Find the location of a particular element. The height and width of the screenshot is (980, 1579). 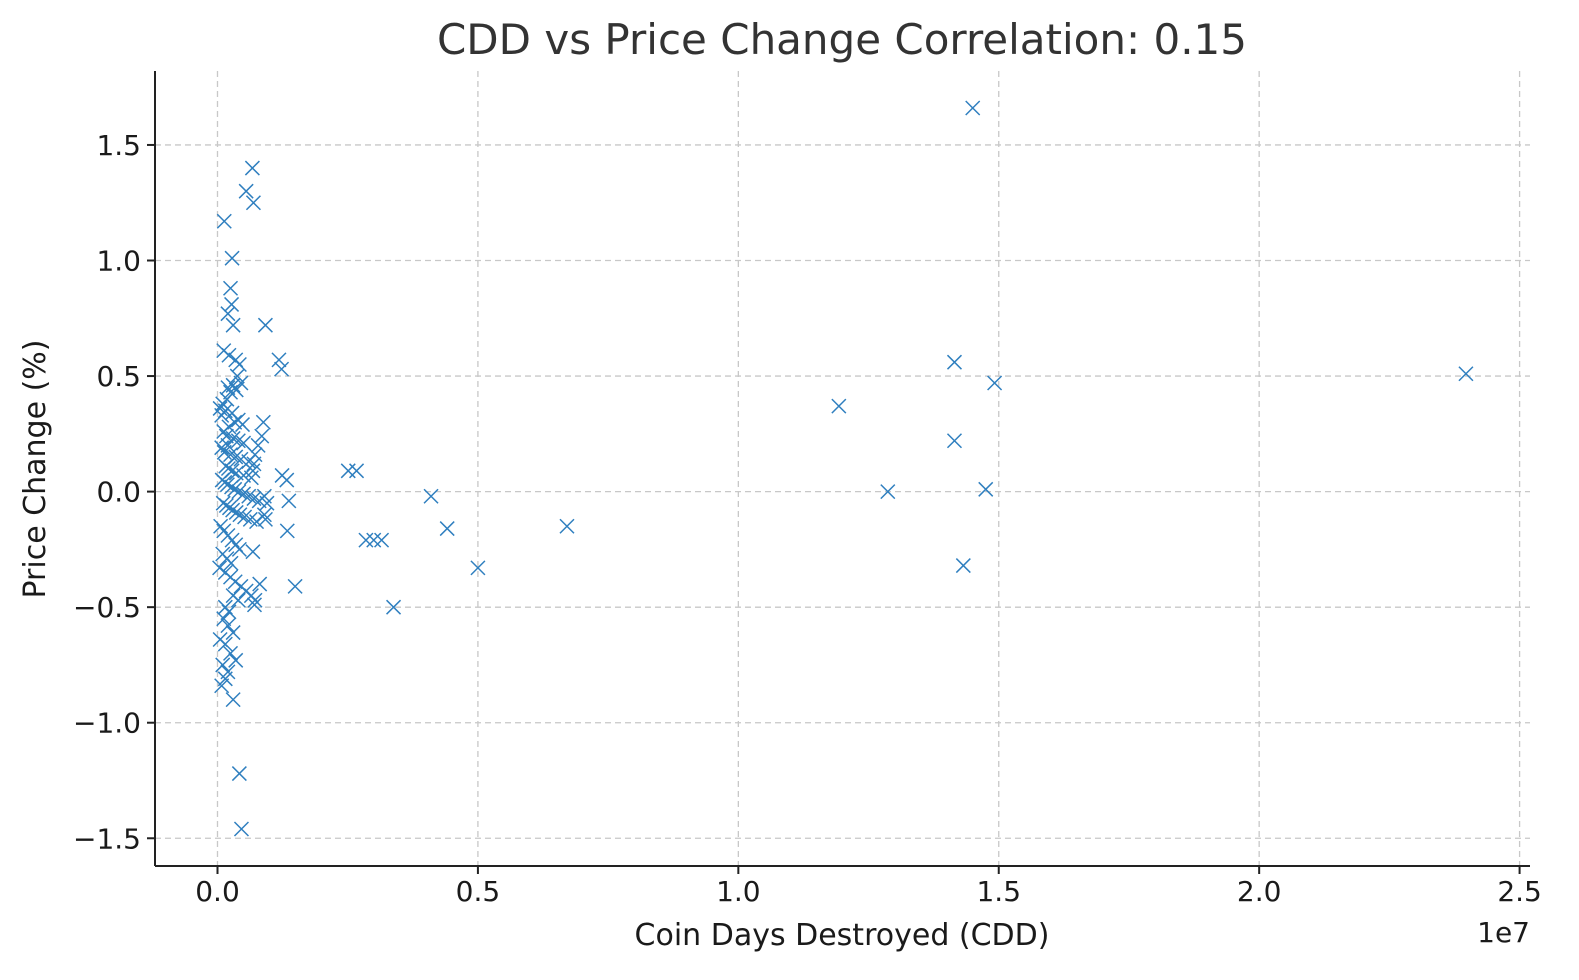

y-tick-label: 1.0 is located at coordinates (118, 261).